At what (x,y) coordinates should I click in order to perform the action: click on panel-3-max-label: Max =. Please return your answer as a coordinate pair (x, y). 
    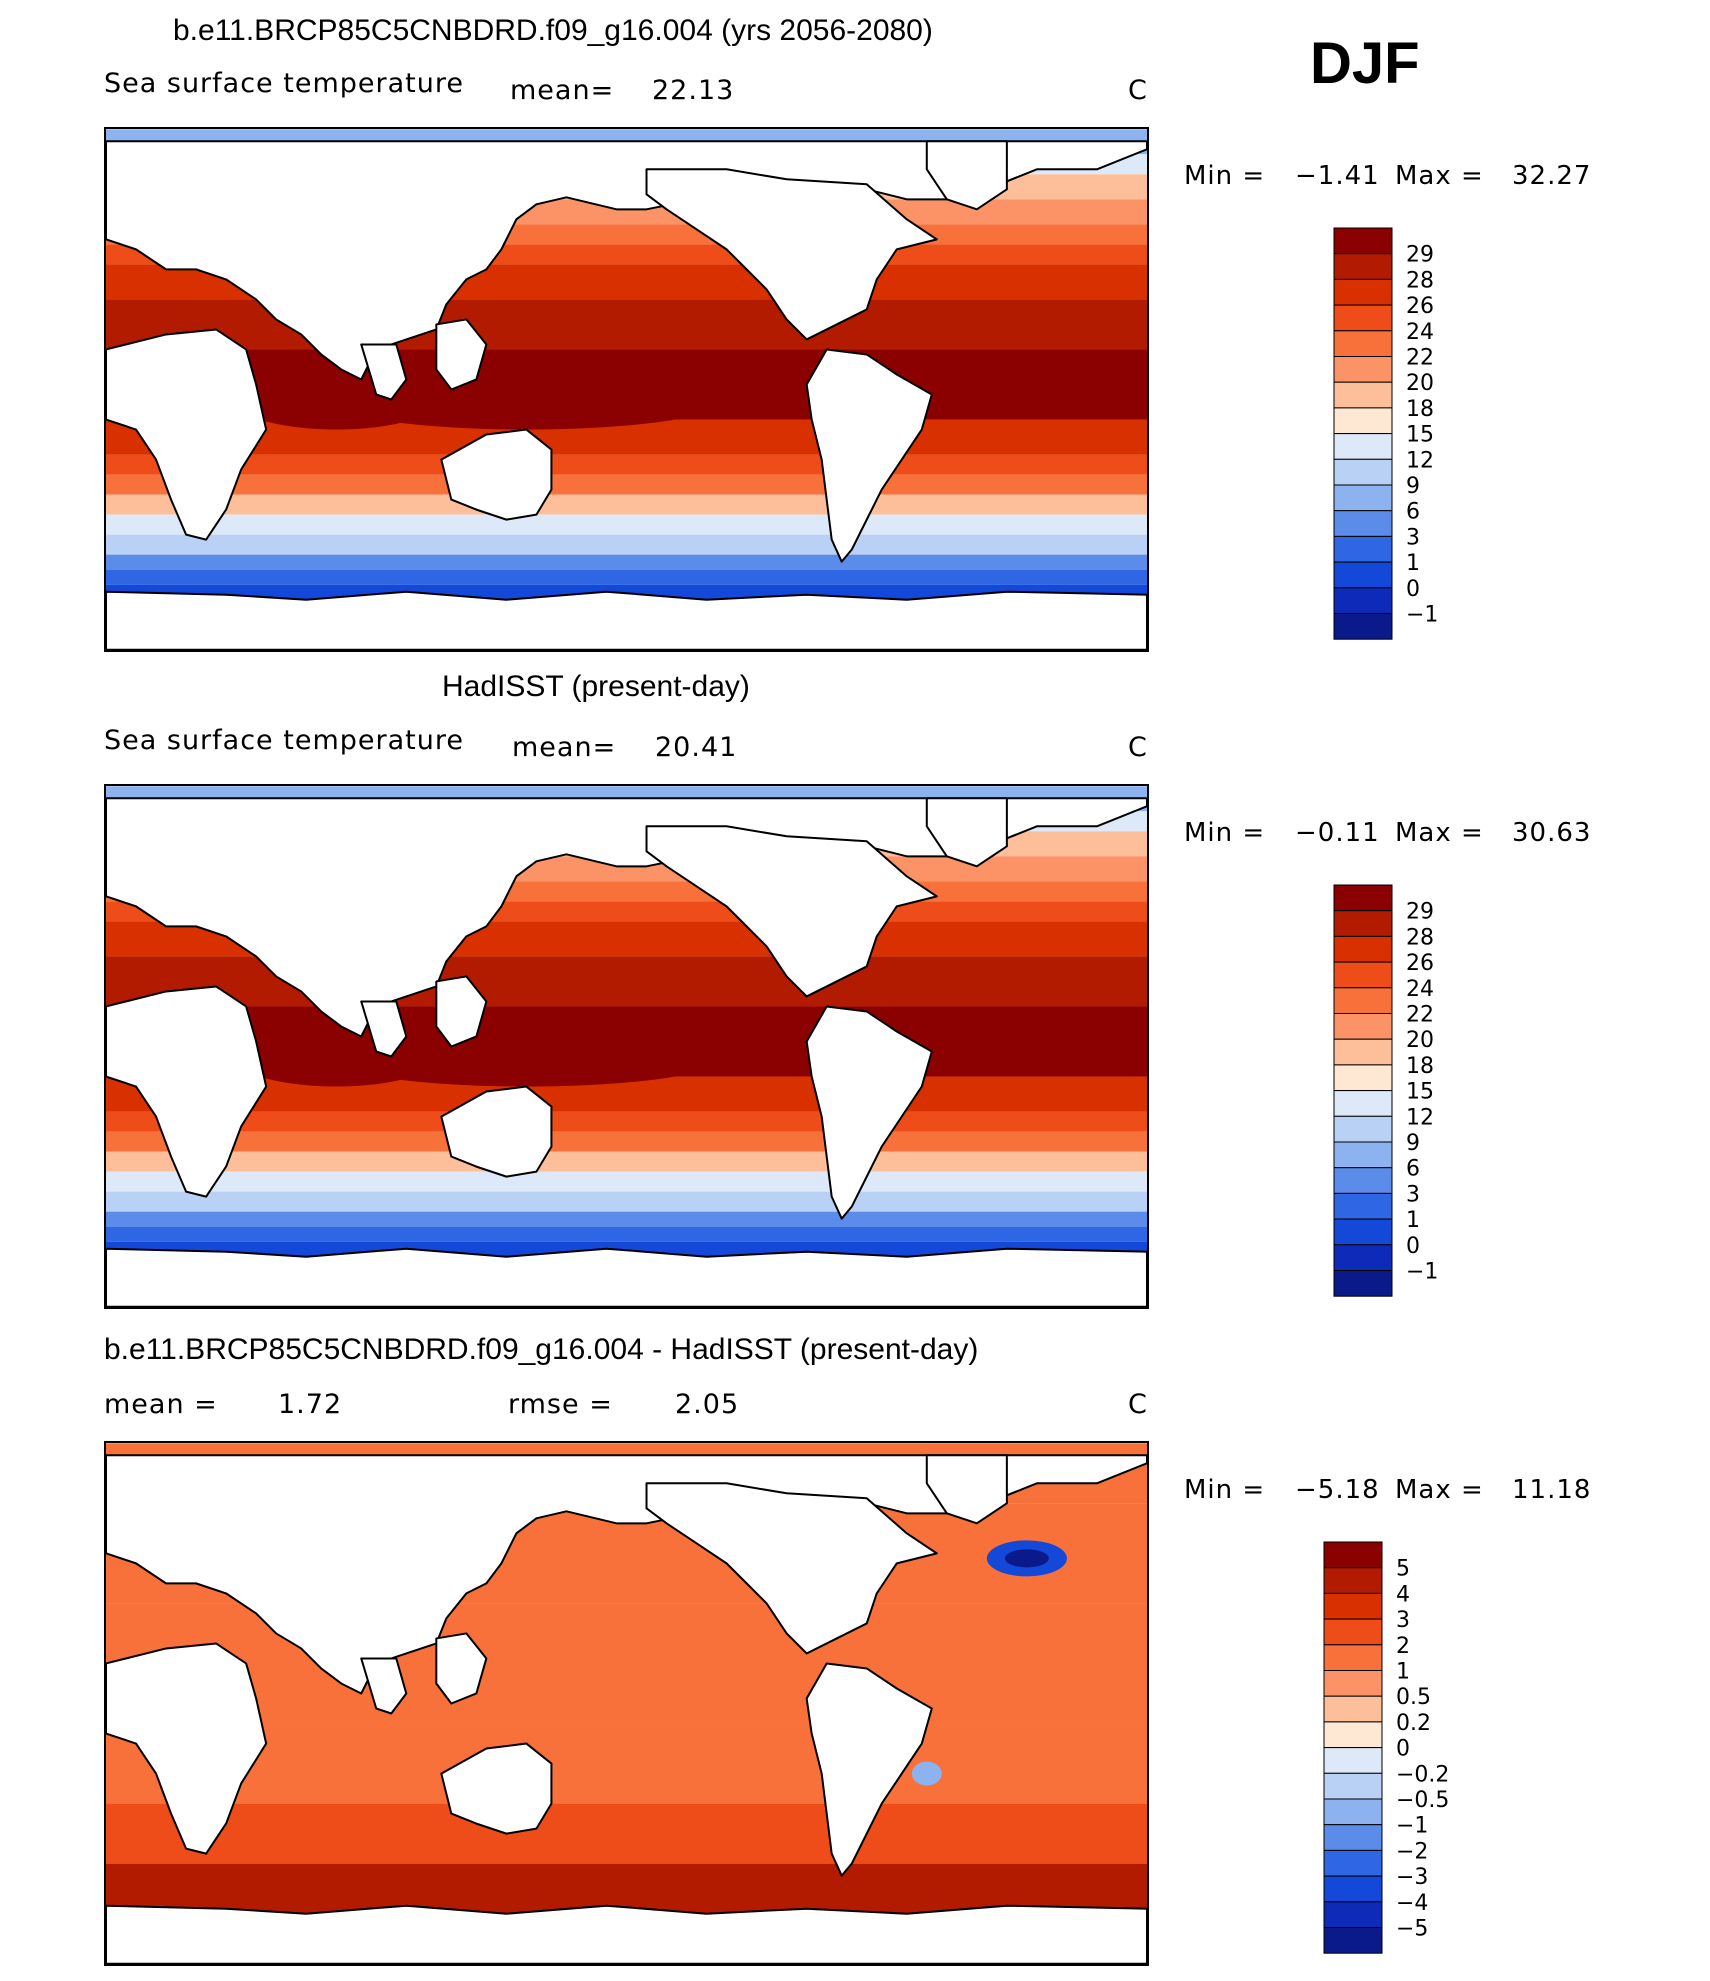
    Looking at the image, I should click on (1439, 1490).